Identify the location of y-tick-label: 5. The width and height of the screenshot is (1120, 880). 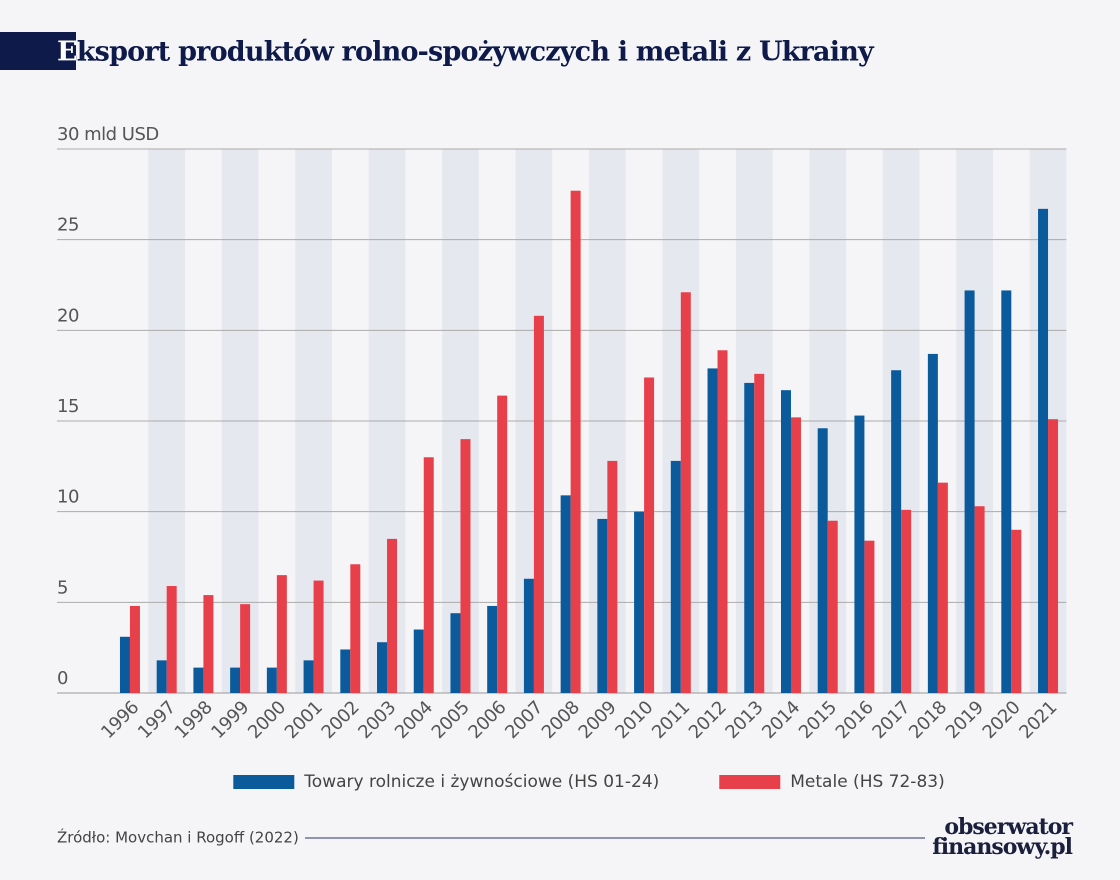
(62, 587).